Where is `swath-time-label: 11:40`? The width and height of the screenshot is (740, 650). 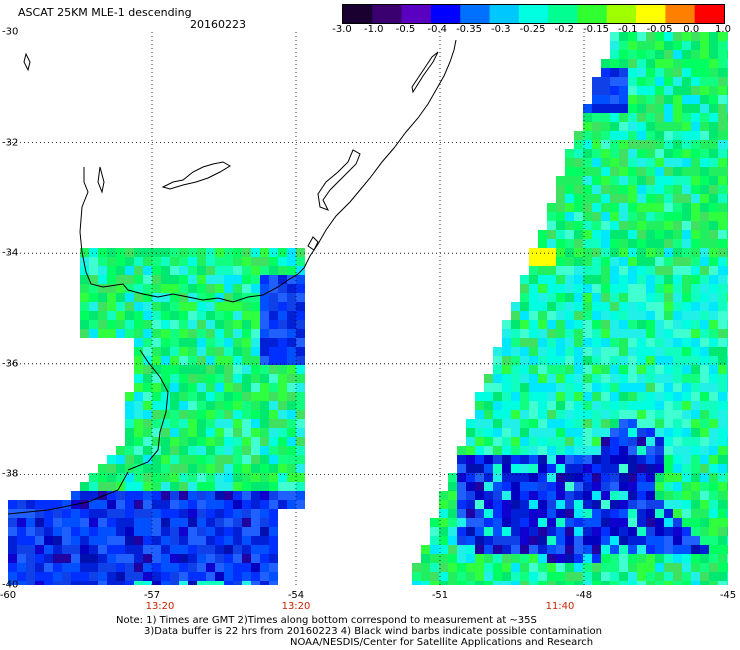
swath-time-label: 11:40 is located at coordinates (560, 606).